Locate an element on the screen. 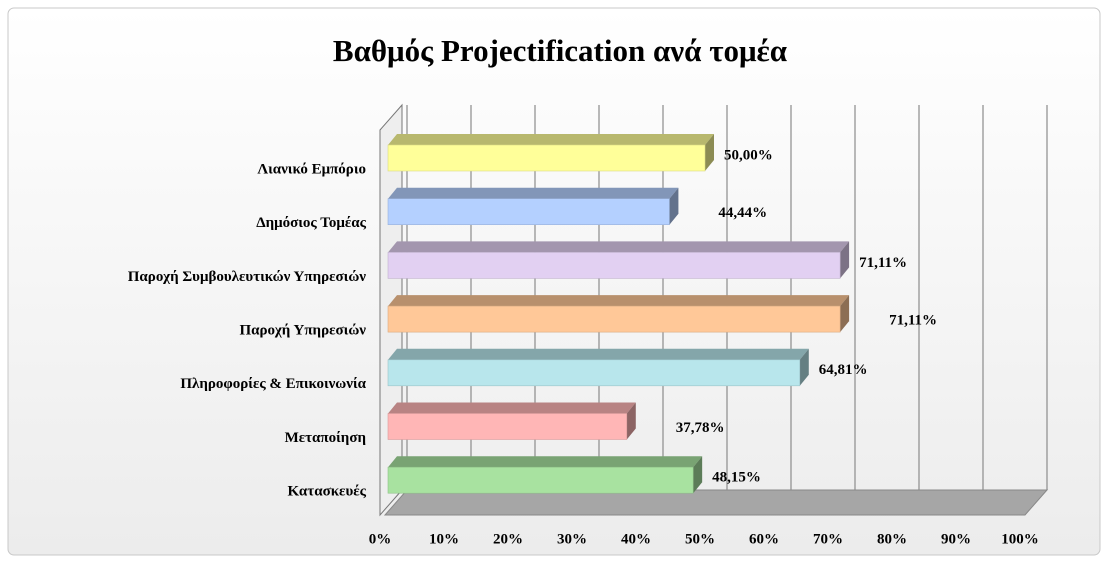  x-tick-label: 20% is located at coordinates (508, 539).